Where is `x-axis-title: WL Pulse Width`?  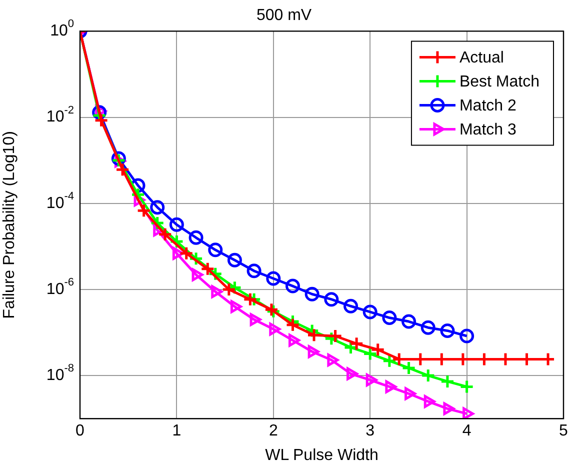
x-axis-title: WL Pulse Width is located at coordinates (321, 455).